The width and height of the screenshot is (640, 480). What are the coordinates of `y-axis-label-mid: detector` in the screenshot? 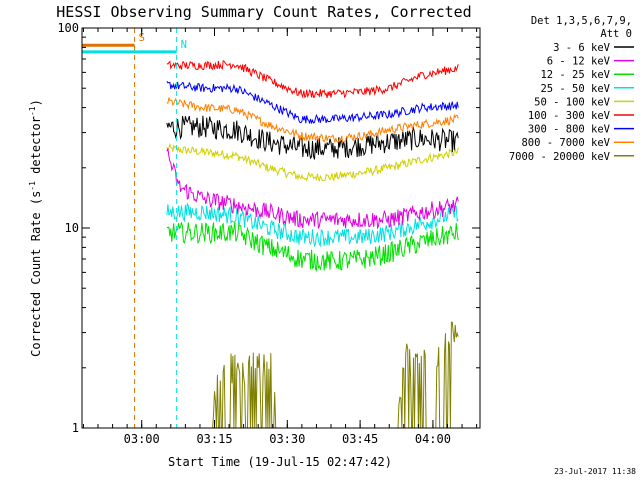 It's located at (36, 148).